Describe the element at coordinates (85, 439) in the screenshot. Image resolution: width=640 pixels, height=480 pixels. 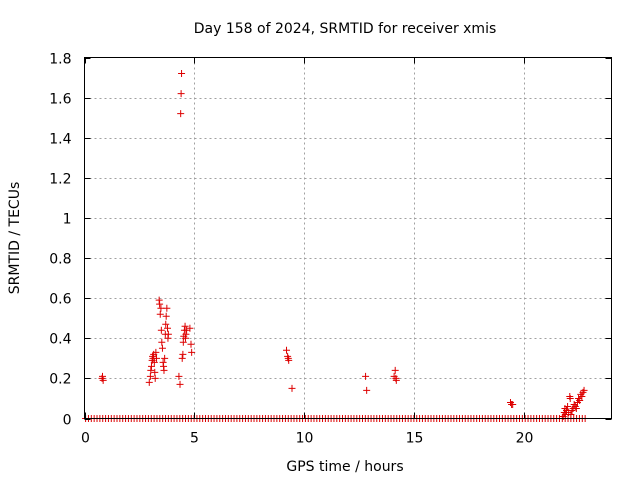
I see `x-tick-label: 0` at that location.